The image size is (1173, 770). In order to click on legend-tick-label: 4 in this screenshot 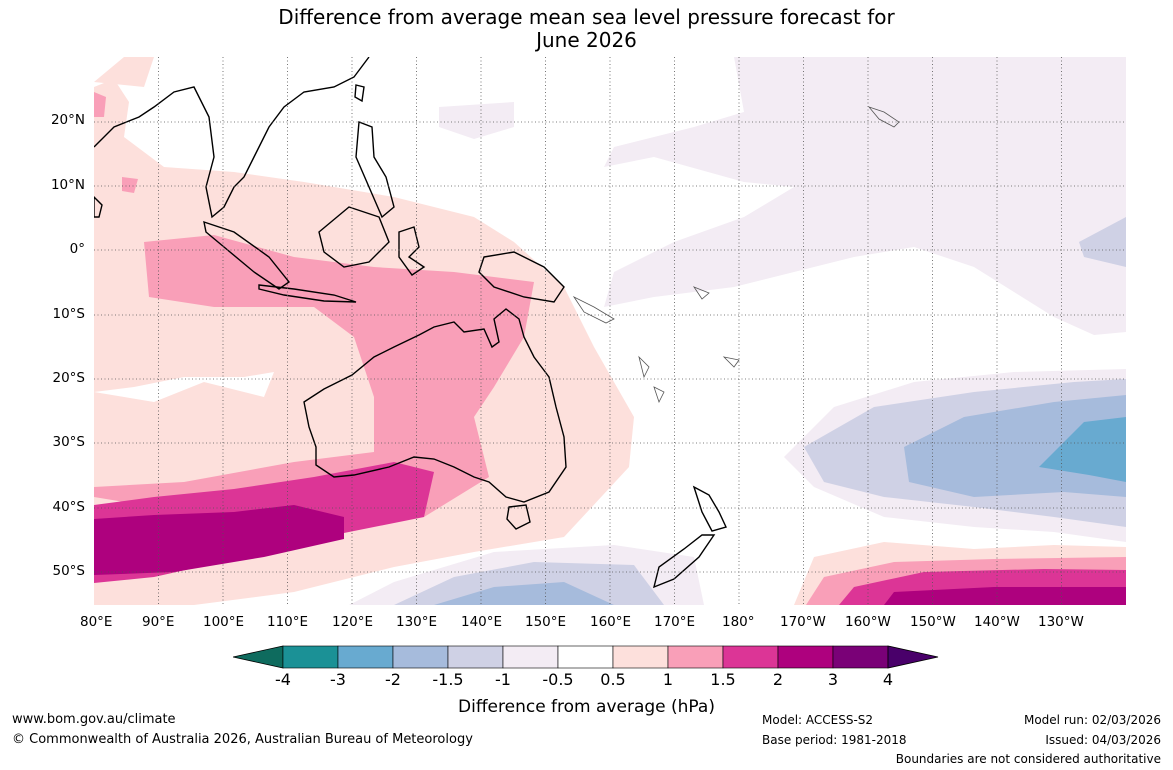, I will do `click(888, 679)`.